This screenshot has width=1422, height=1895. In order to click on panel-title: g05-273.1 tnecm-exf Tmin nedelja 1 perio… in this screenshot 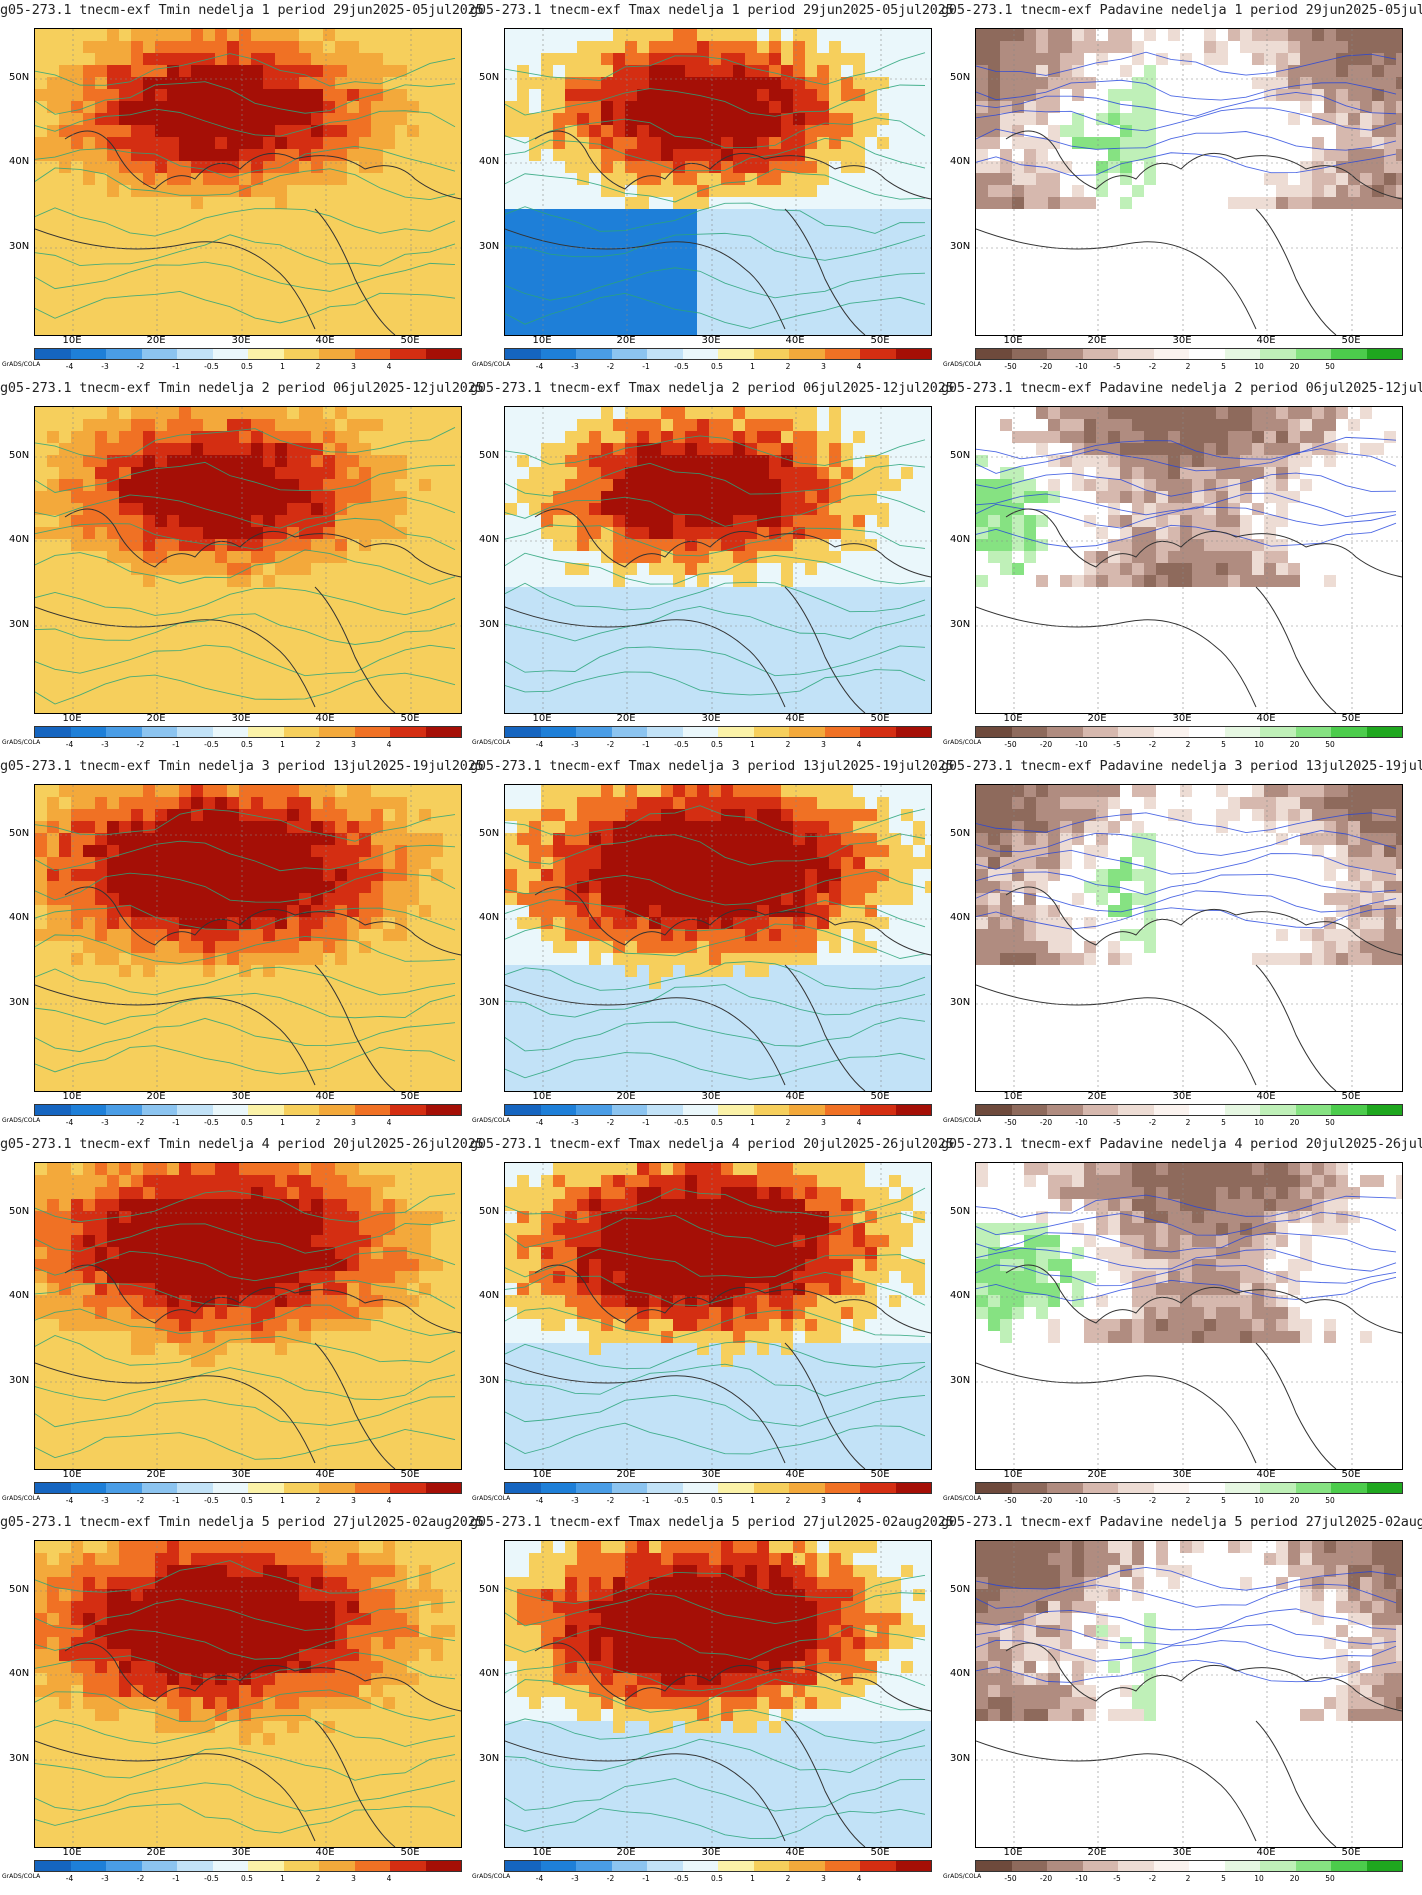, I will do `click(242, 10)`.